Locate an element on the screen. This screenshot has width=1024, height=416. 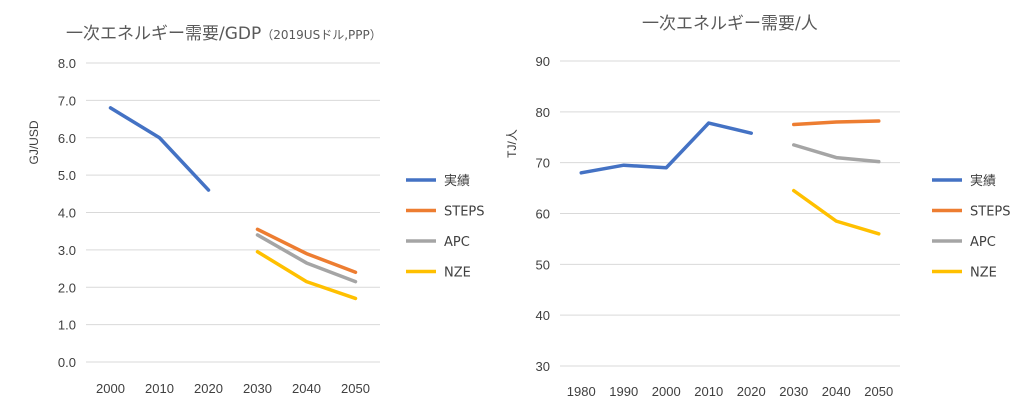
y-tick-label: 0.0 is located at coordinates (67, 362).